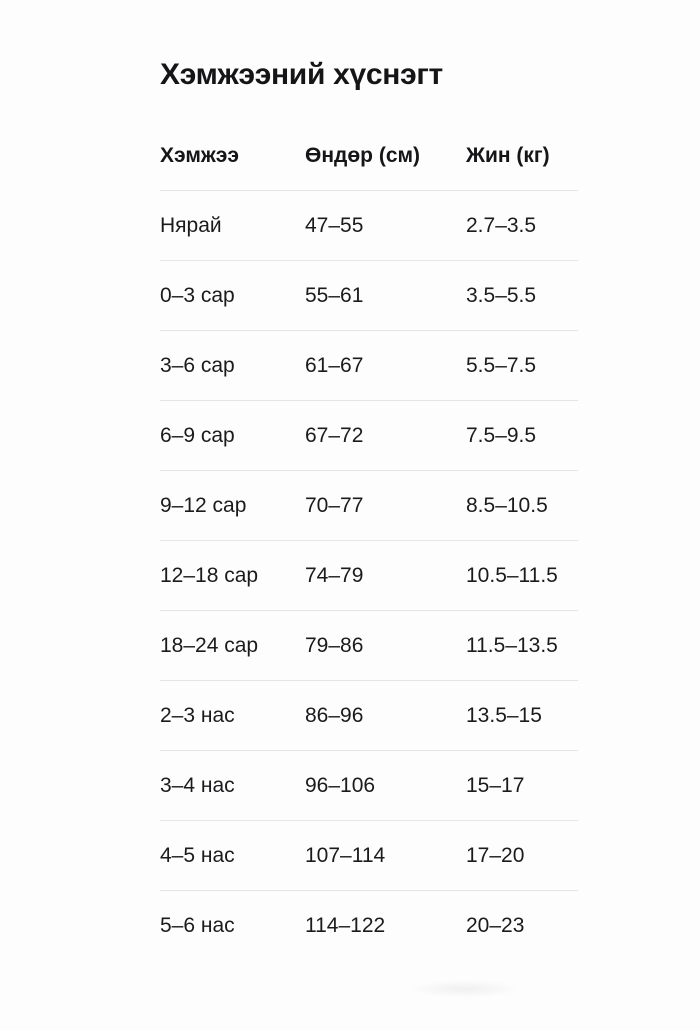 The height and width of the screenshot is (1030, 700). What do you see at coordinates (199, 155) in the screenshot?
I see `column-header-size: Хэмжээ` at bounding box center [199, 155].